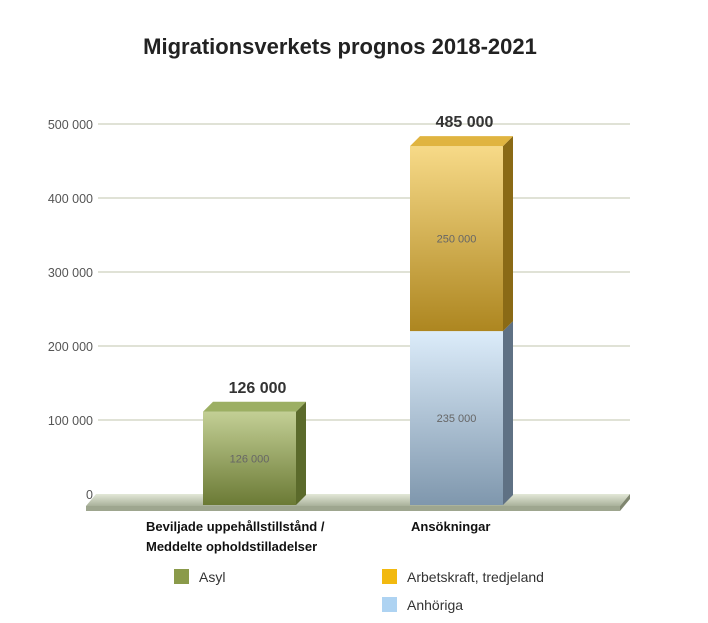  Describe the element at coordinates (435, 605) in the screenshot. I see `legend-label: Anhöriga` at that location.